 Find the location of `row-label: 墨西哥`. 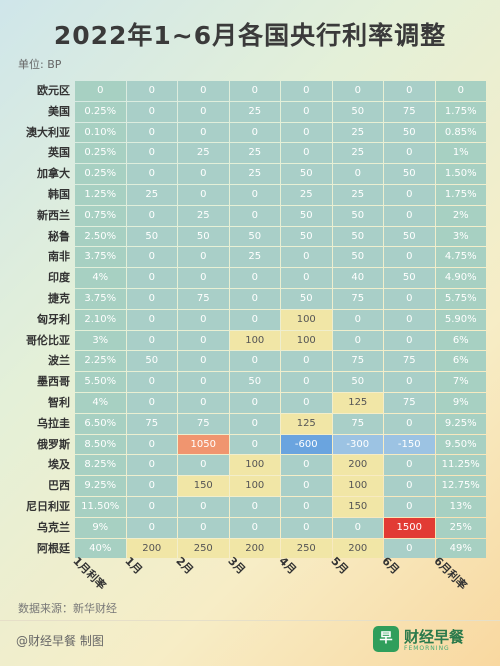

row-label: 墨西哥 is located at coordinates (53, 382).